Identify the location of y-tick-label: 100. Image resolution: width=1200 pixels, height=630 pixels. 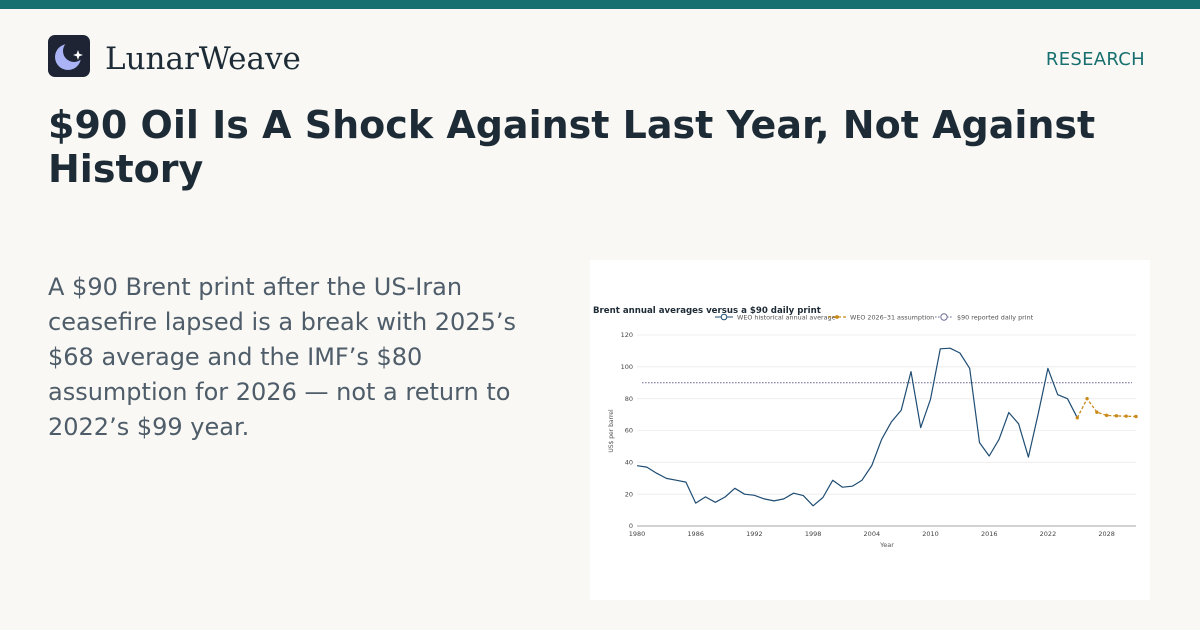
(627, 367).